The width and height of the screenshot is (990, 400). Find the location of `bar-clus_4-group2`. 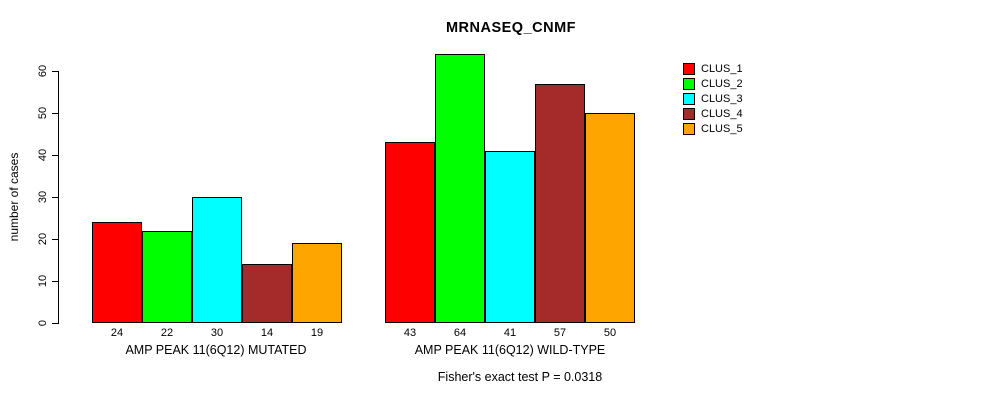

bar-clus_4-group2 is located at coordinates (560, 203).